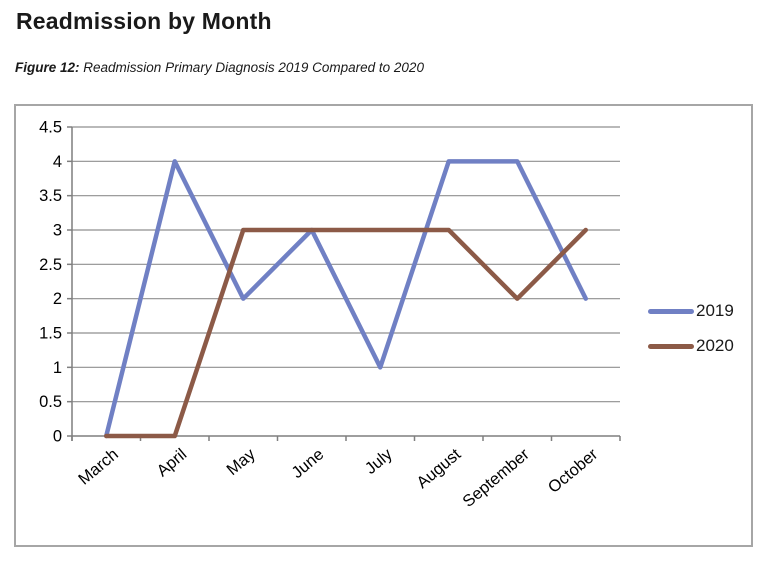 This screenshot has height=562, width=768. Describe the element at coordinates (50, 334) in the screenshot. I see `y-tick-label: 1.5` at that location.